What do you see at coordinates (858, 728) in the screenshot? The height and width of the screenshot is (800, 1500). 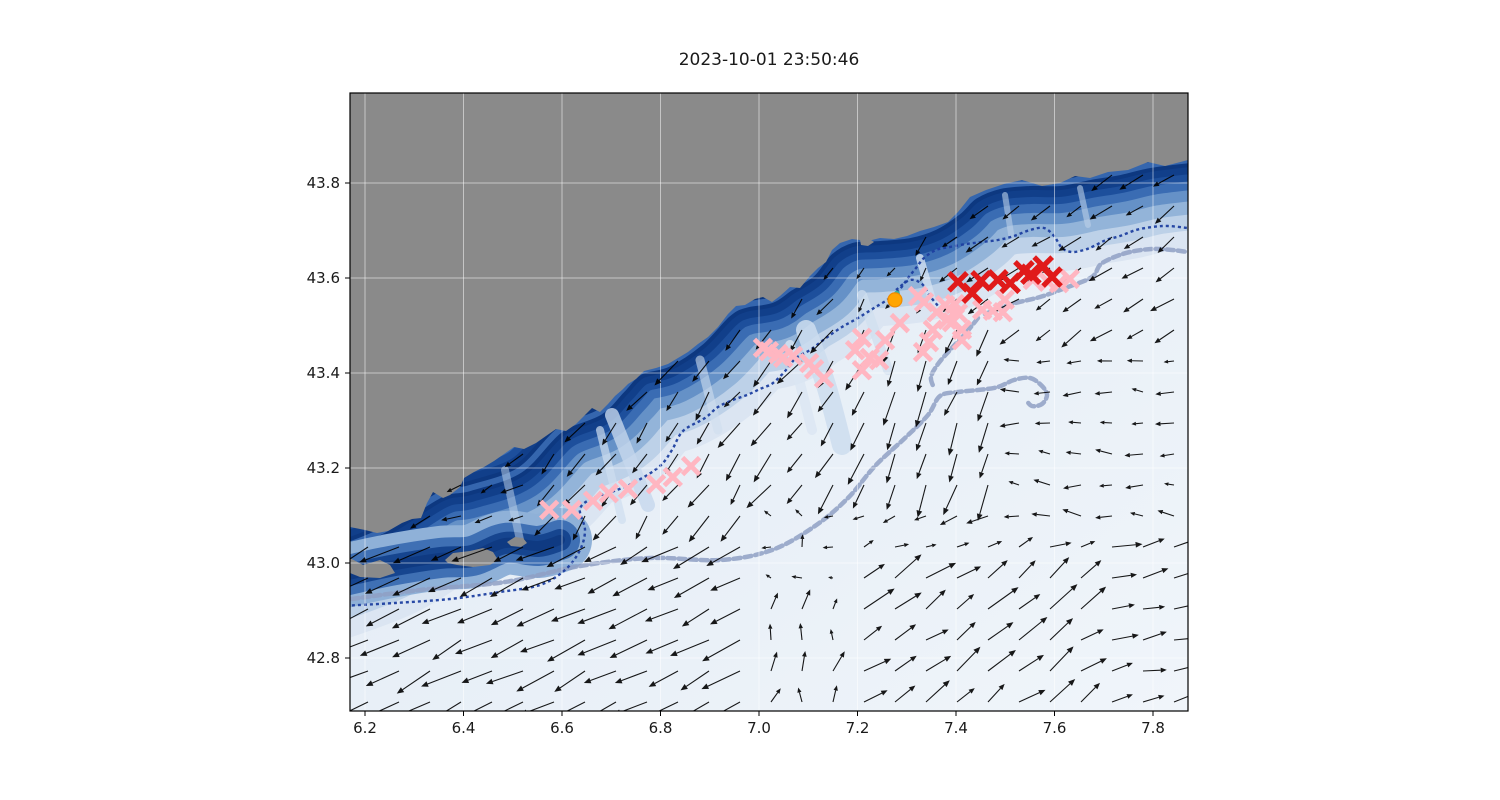 I see `x-tick-label: 7.2` at bounding box center [858, 728].